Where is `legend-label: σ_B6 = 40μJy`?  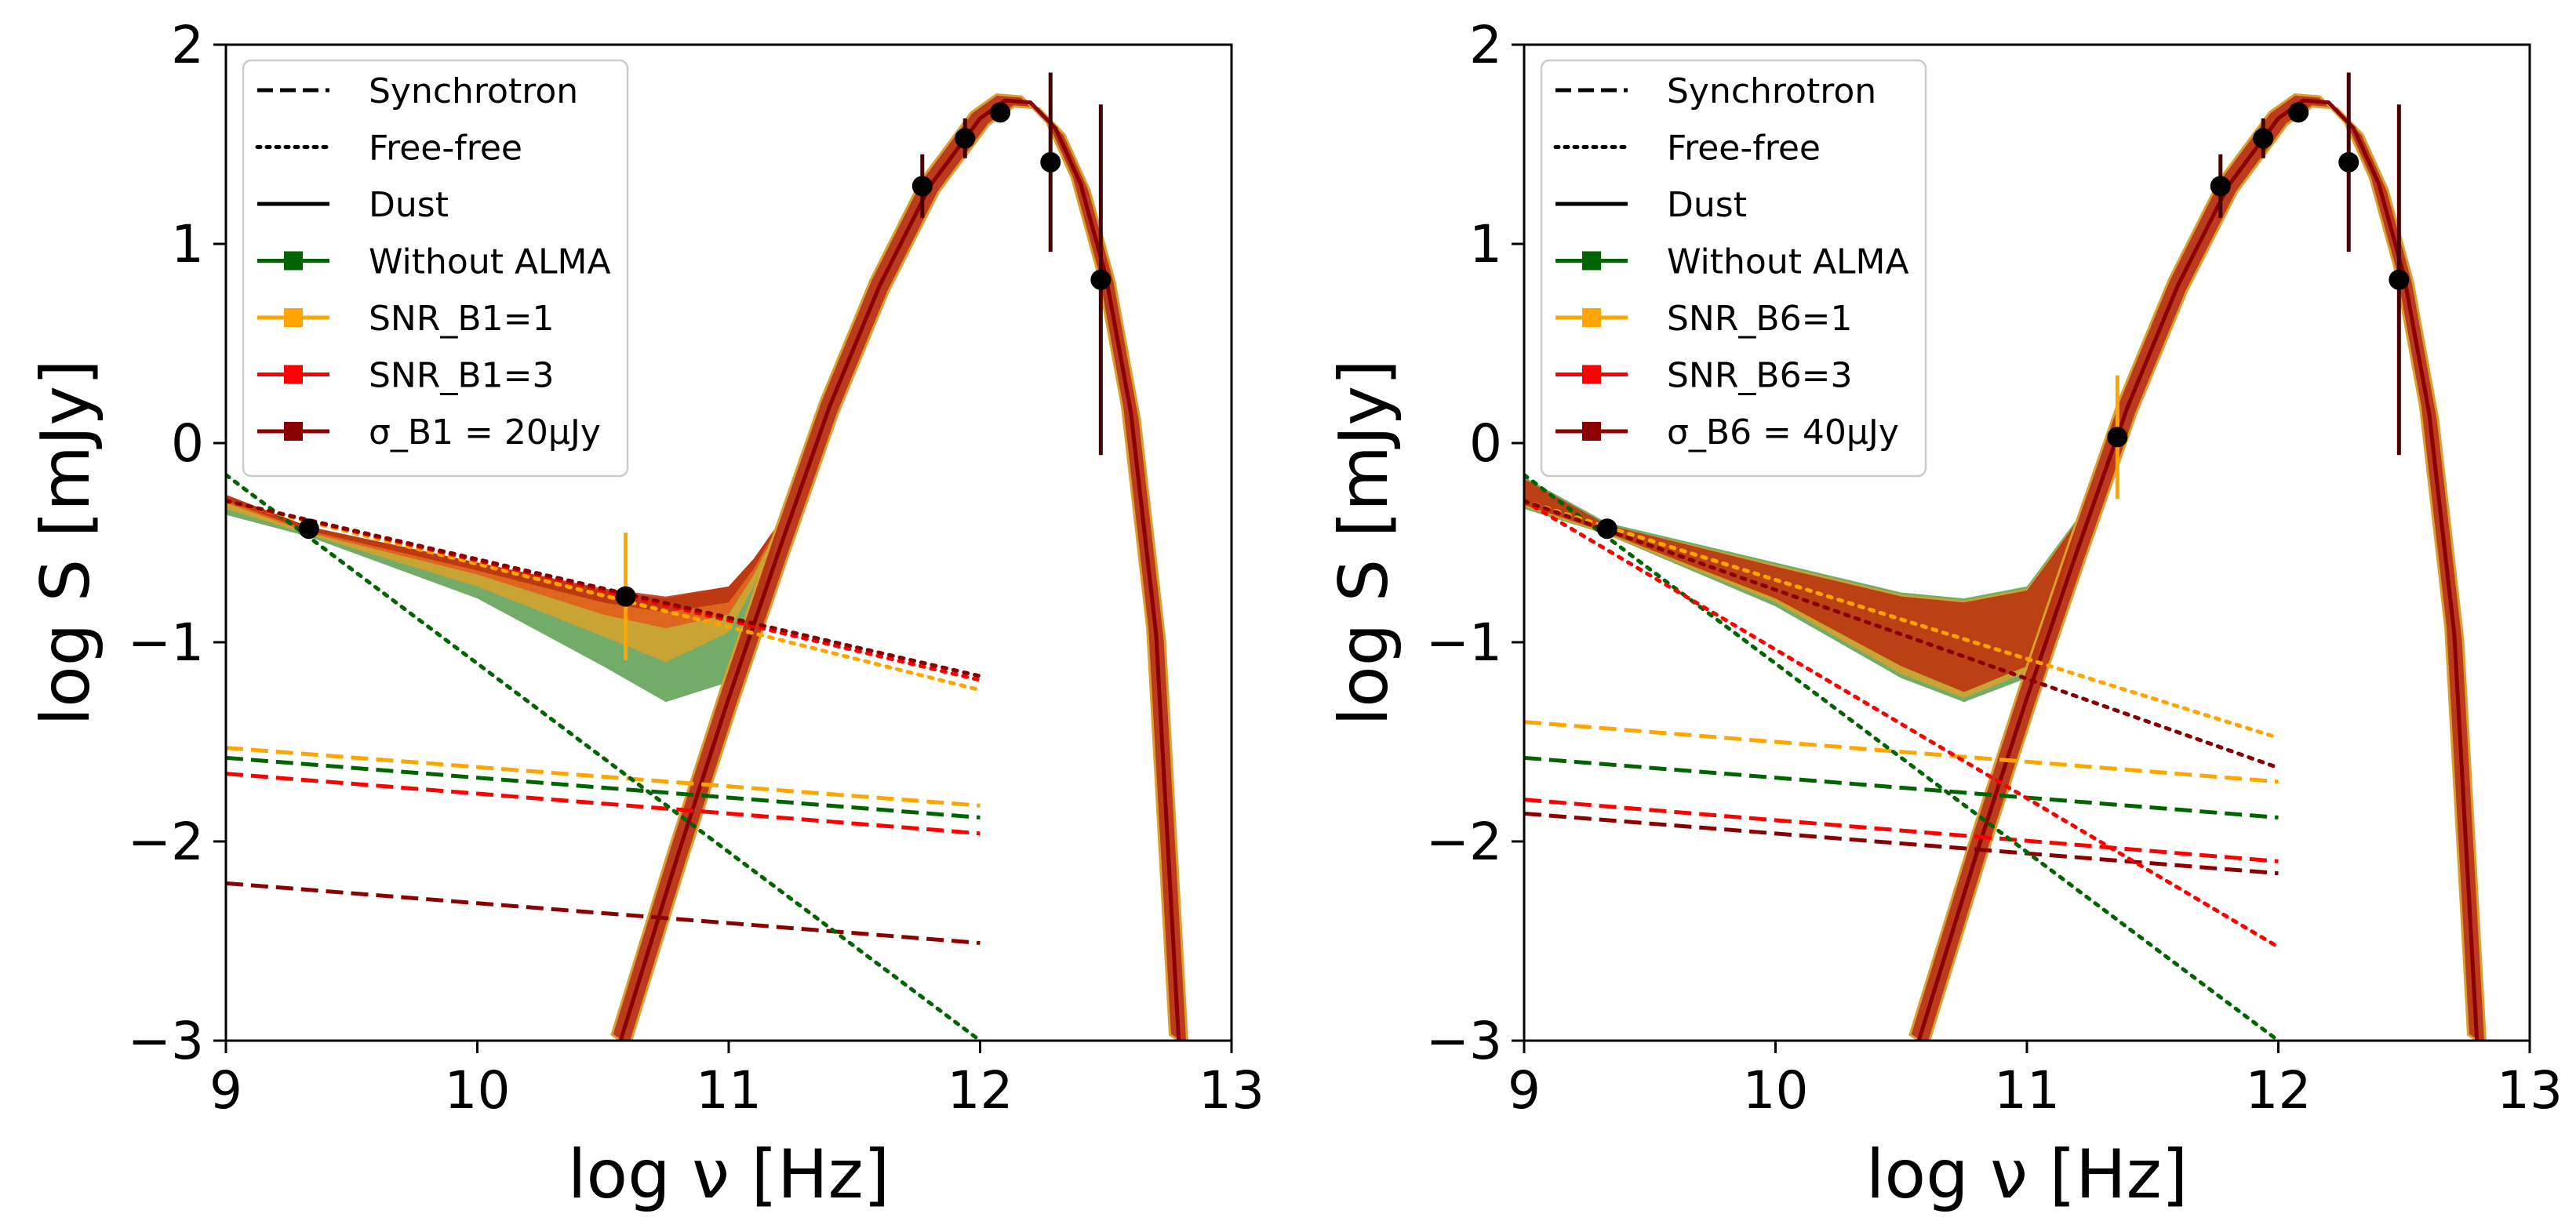
legend-label: σ_B6 = 40μJy is located at coordinates (1783, 432).